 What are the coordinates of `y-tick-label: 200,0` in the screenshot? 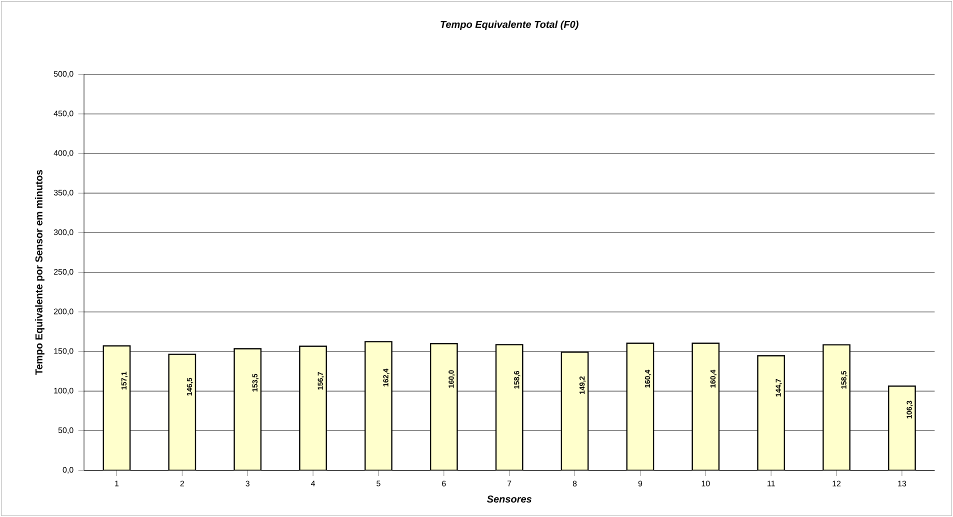 It's located at (64, 312).